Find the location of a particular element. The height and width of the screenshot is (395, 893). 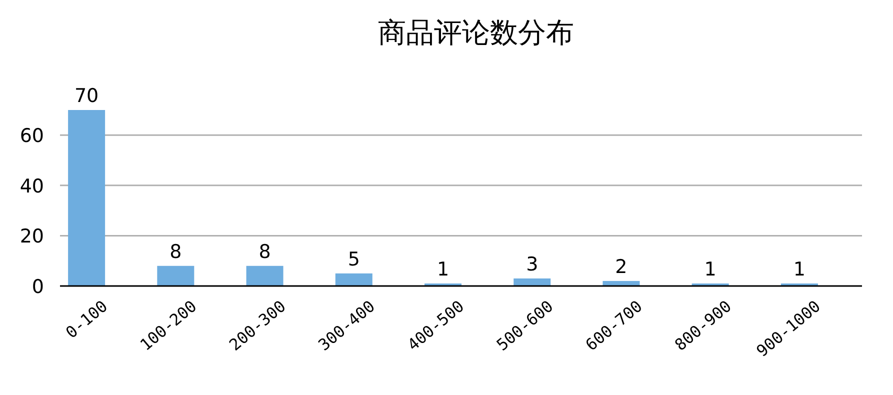

data-label: 5 is located at coordinates (354, 259).